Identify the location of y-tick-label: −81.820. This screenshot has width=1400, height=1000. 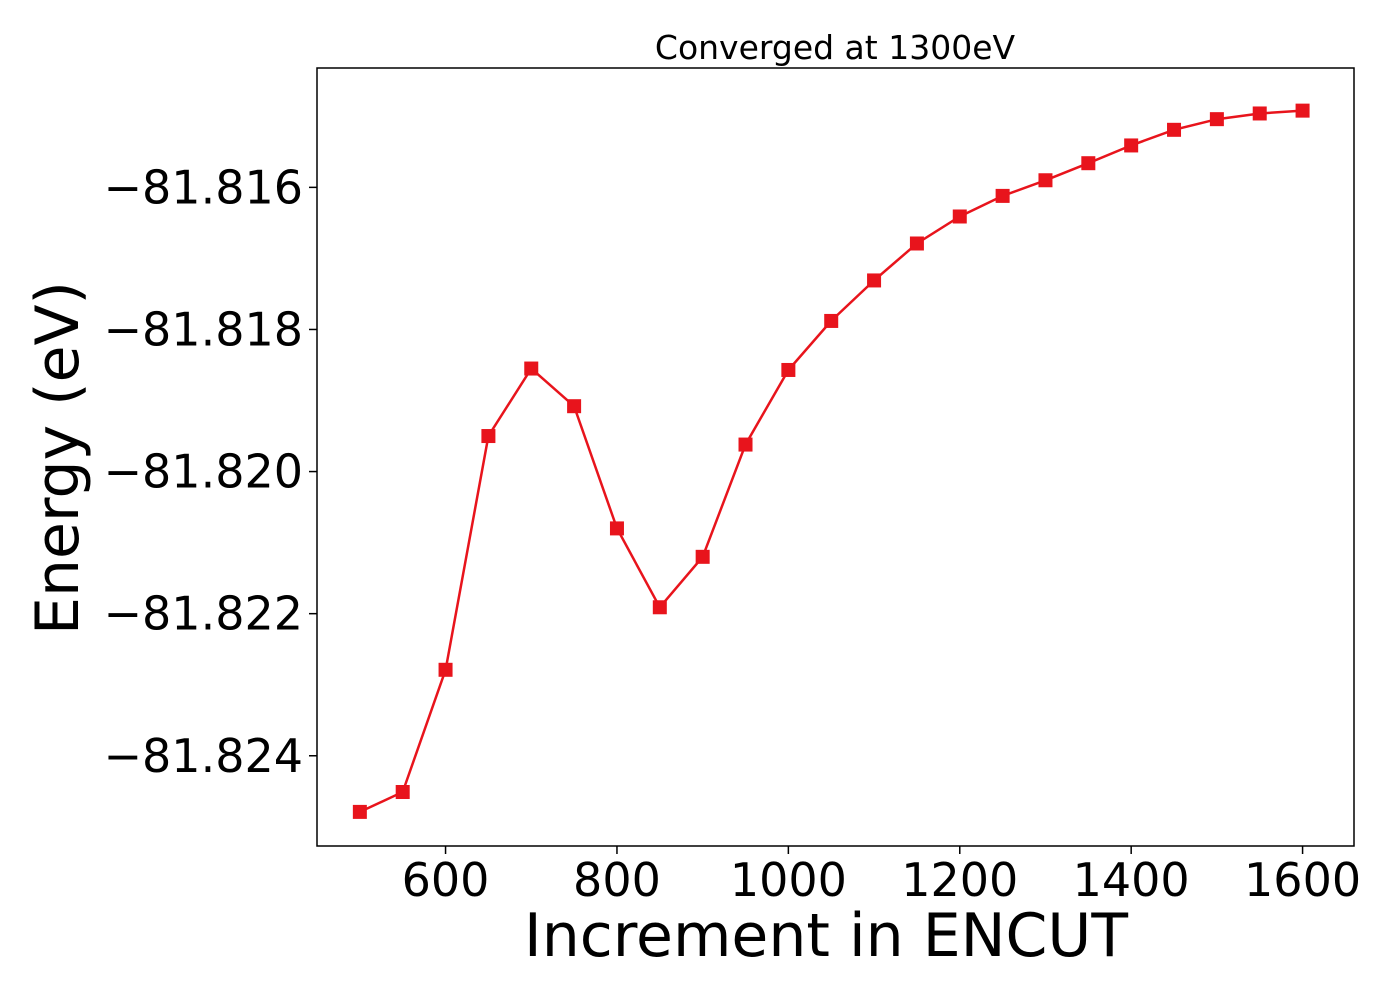
(204, 472).